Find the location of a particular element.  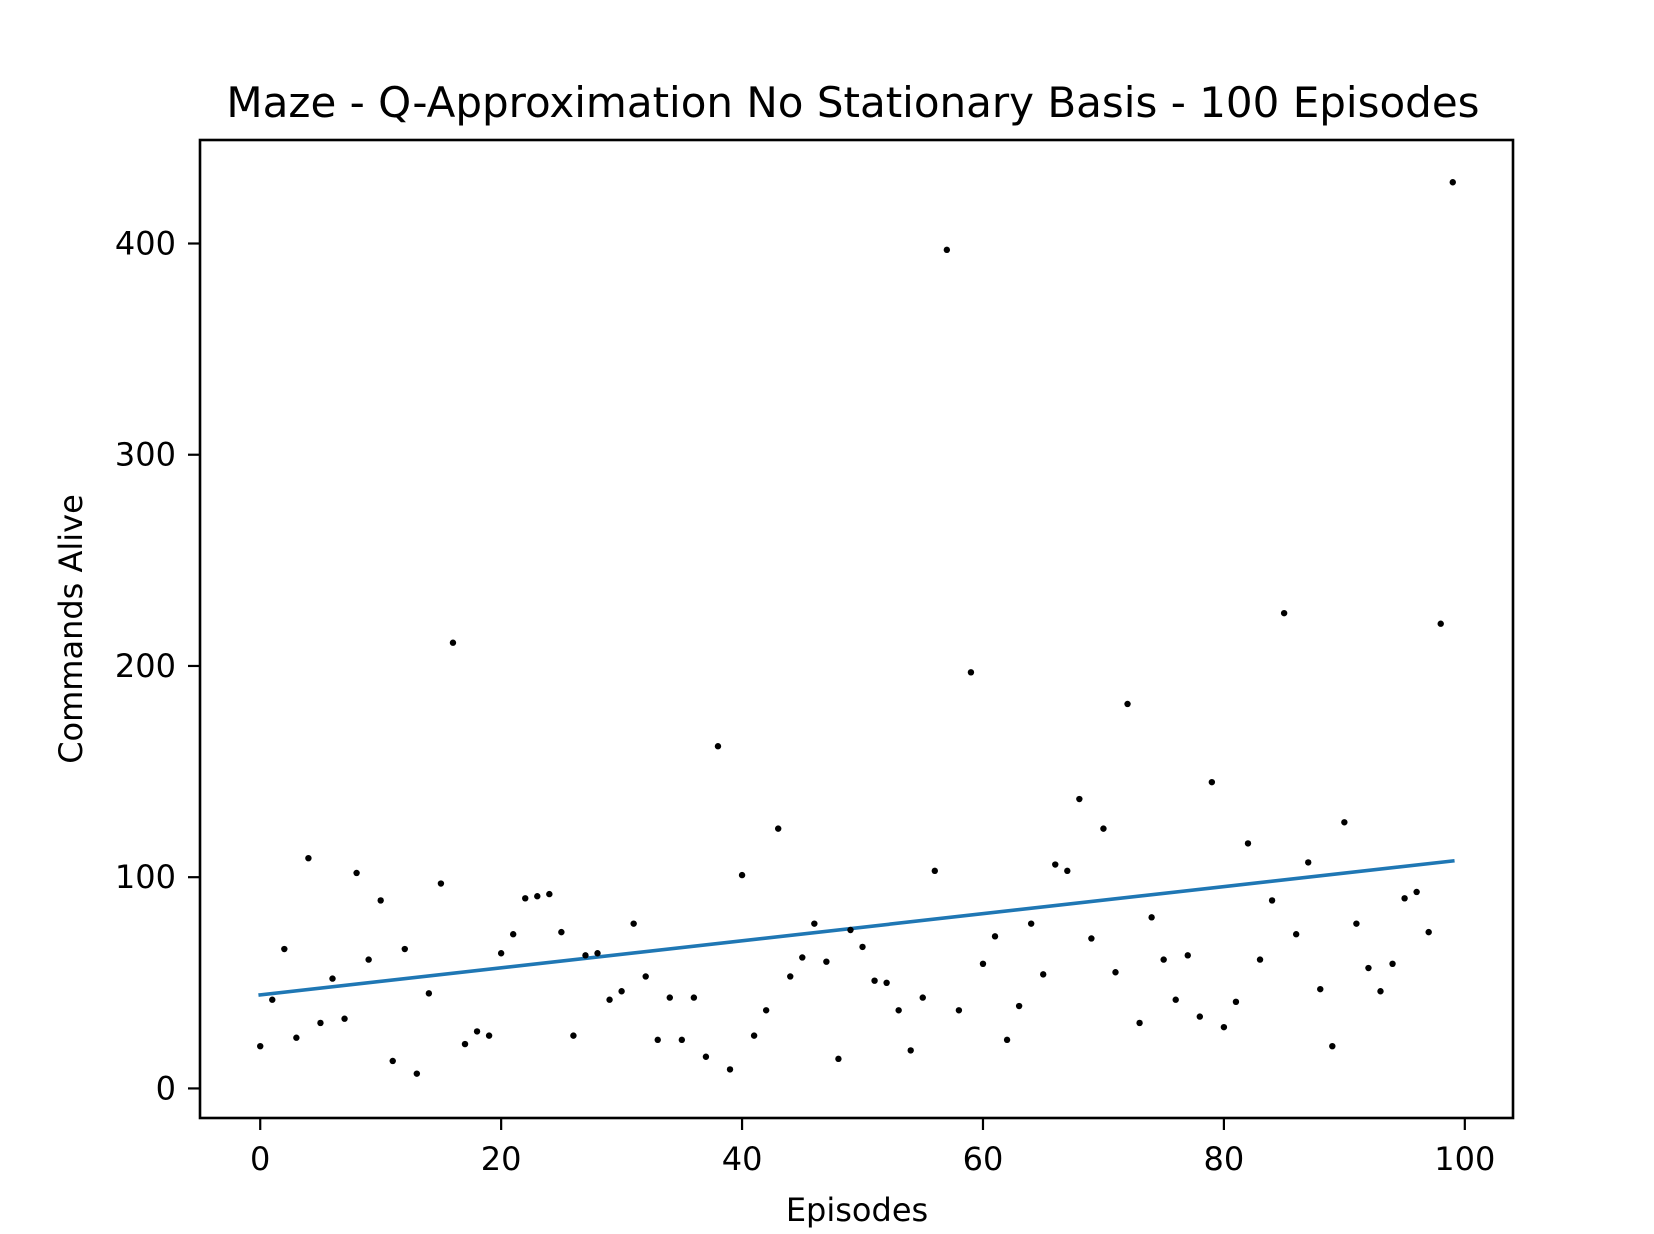

y-tick-label: 400 is located at coordinates (145, 244).